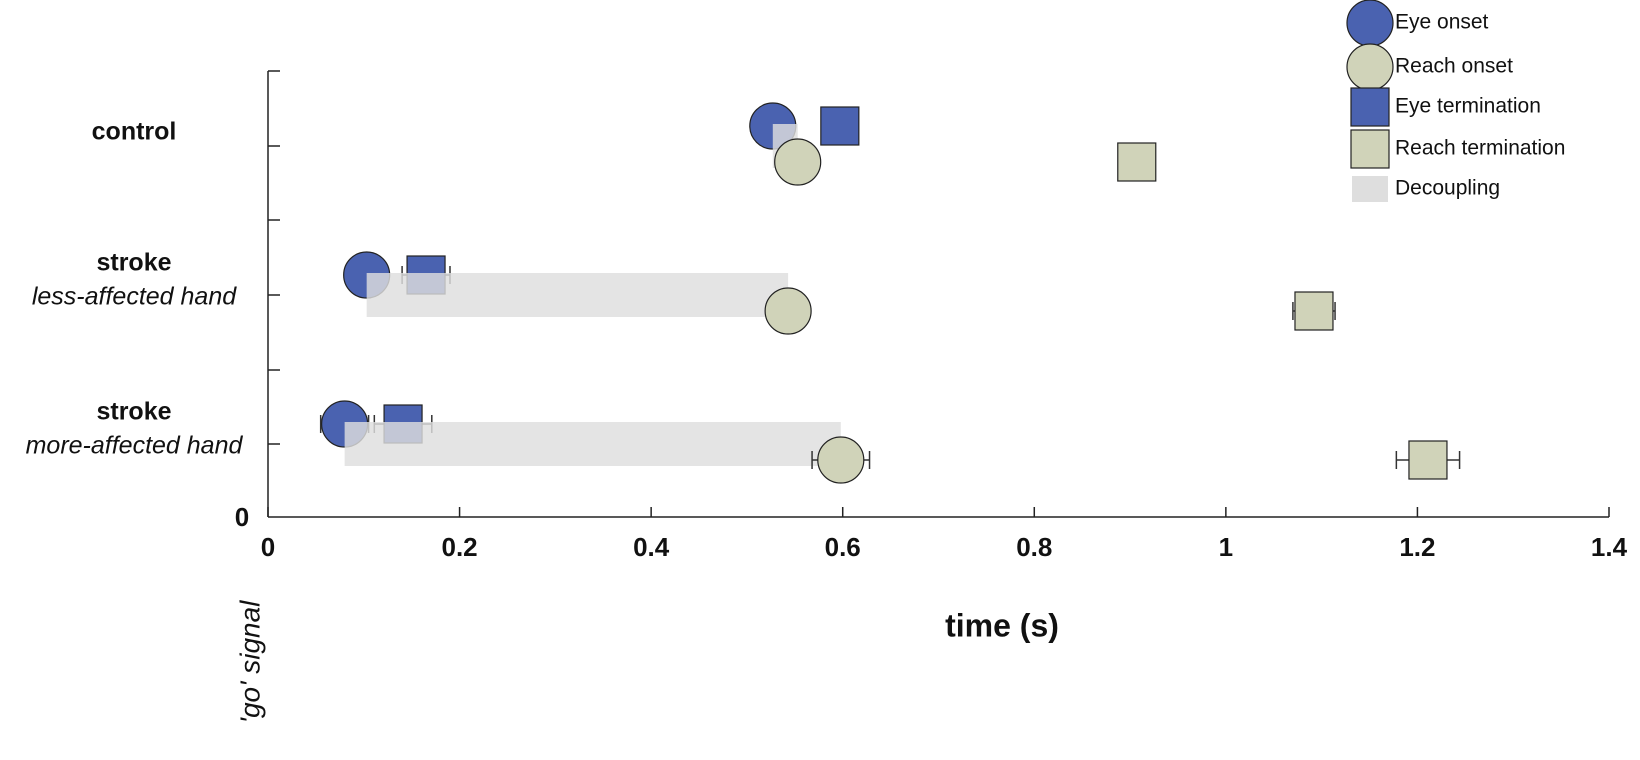 Image resolution: width=1640 pixels, height=760 pixels. Describe the element at coordinates (249, 662) in the screenshot. I see `annotation: 'go' signal` at that location.